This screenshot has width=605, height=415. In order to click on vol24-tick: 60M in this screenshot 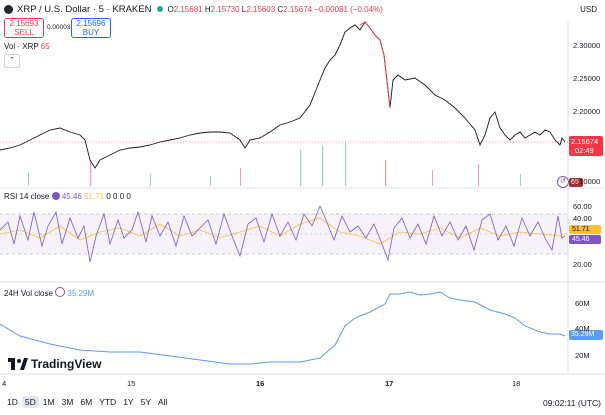, I will do `click(582, 303)`.